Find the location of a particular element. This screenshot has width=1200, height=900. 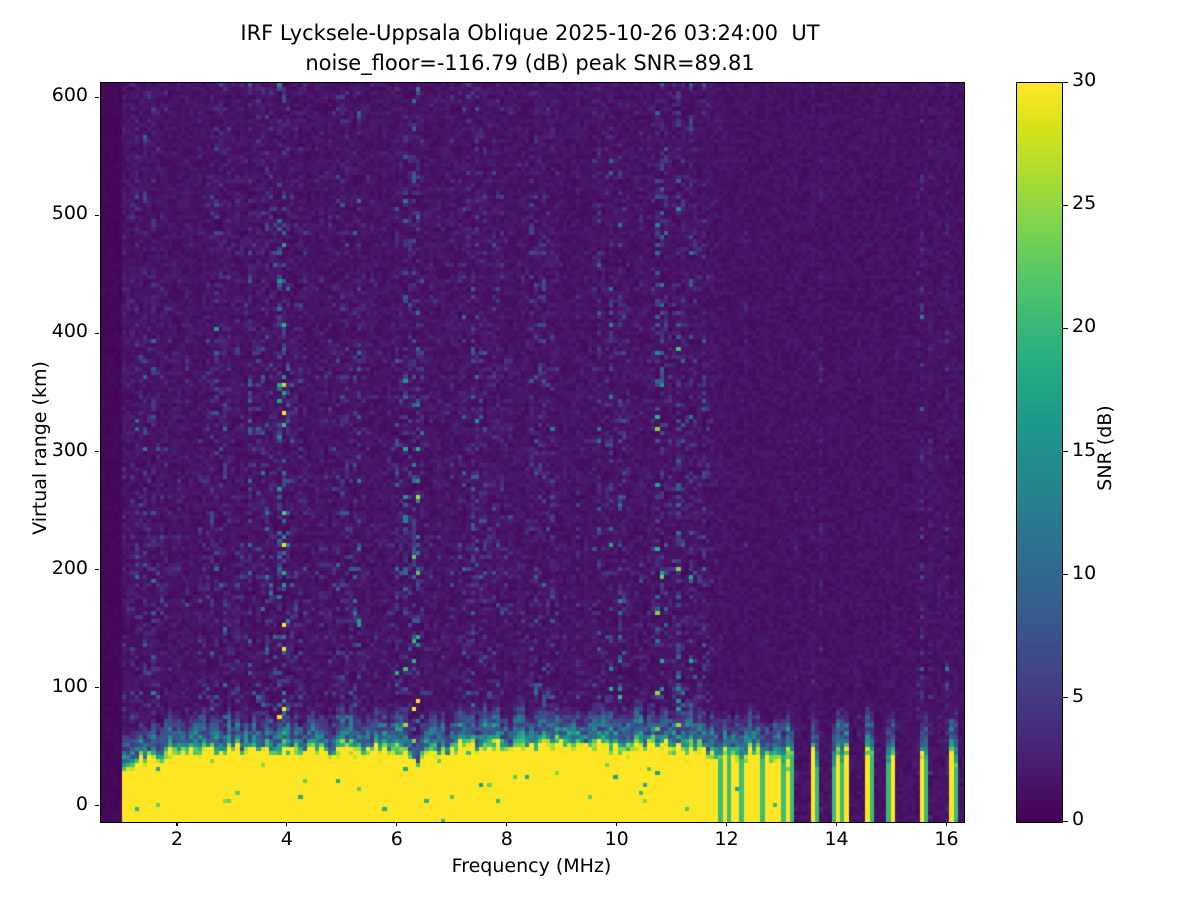

x-axis-label: Frequency (MHz) is located at coordinates (531, 866).